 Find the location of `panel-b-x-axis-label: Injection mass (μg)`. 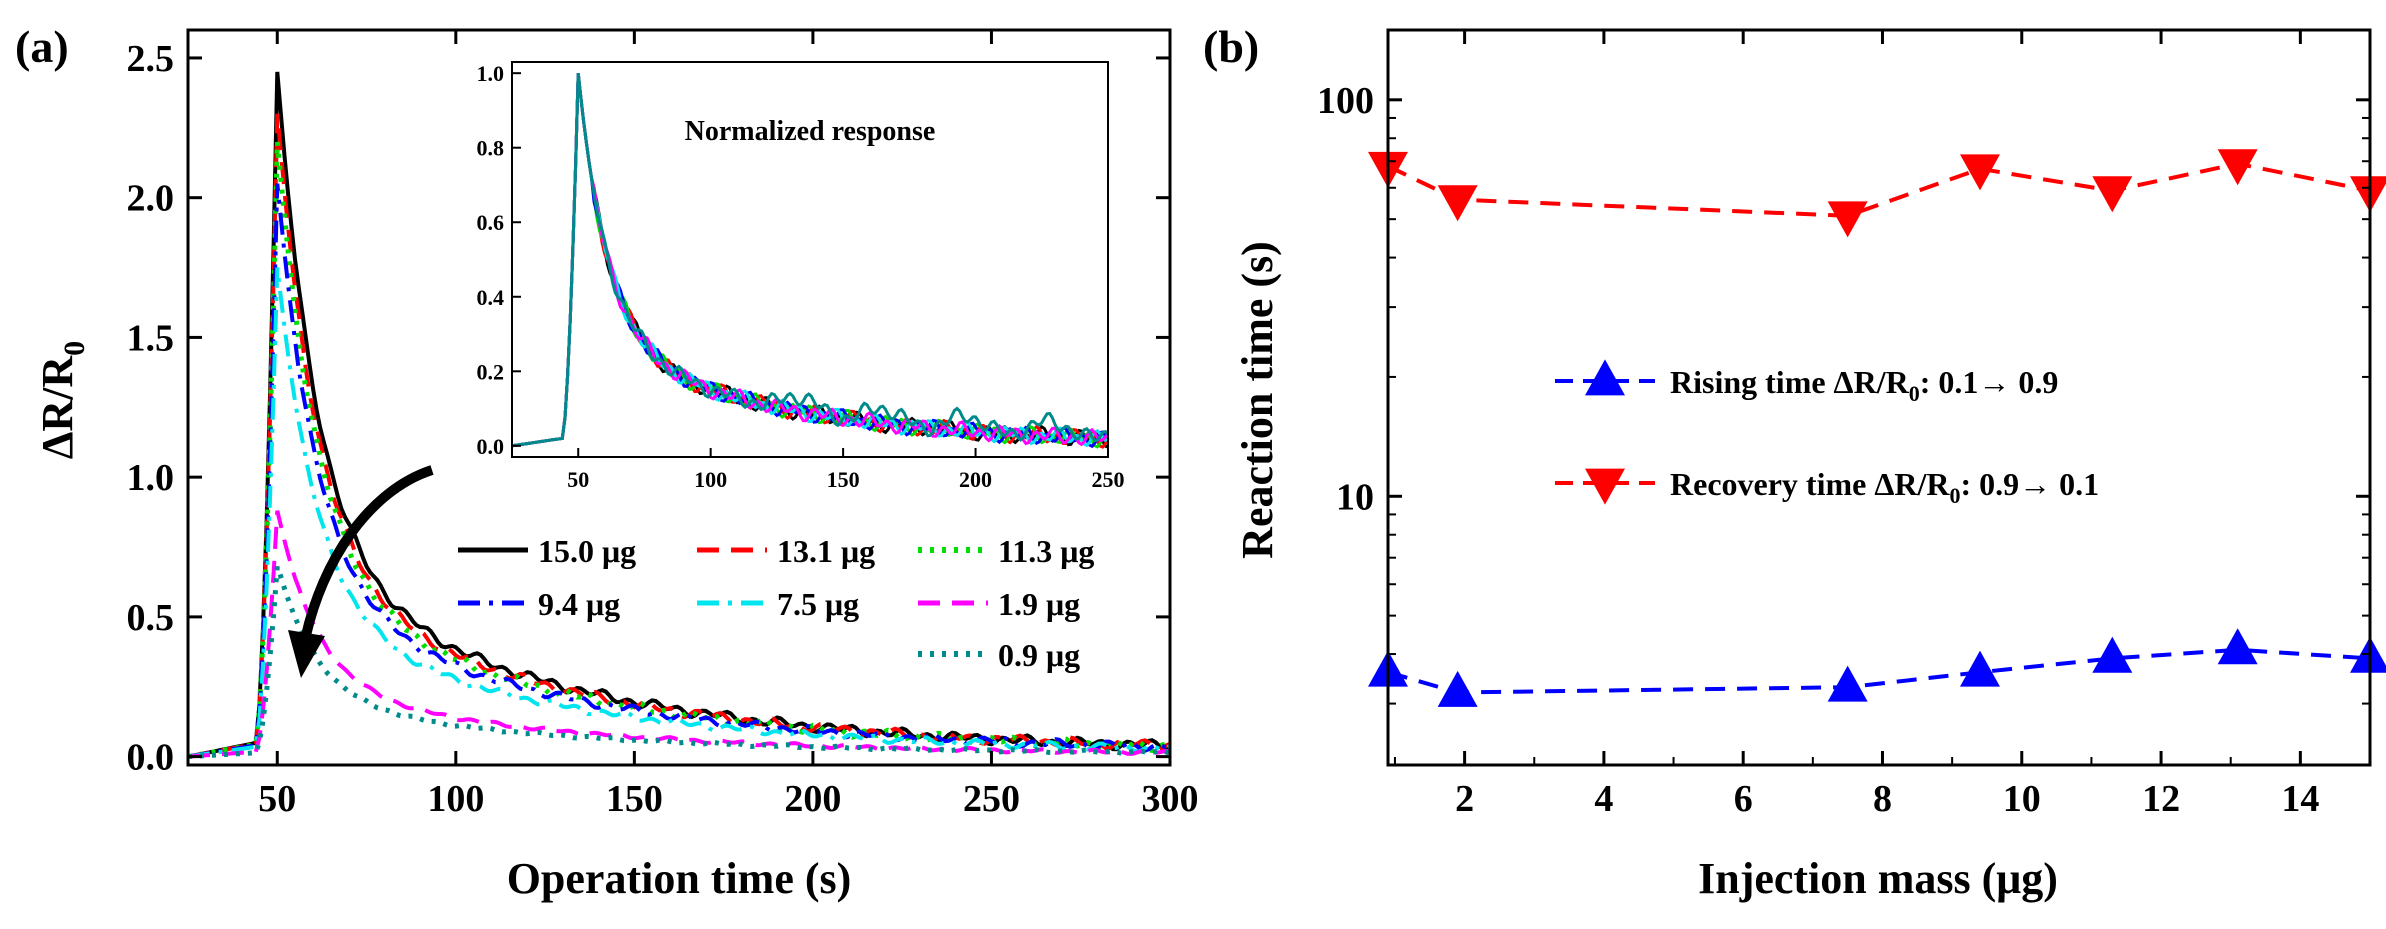

panel-b-x-axis-label: Injection mass (μg) is located at coordinates (1878, 878).